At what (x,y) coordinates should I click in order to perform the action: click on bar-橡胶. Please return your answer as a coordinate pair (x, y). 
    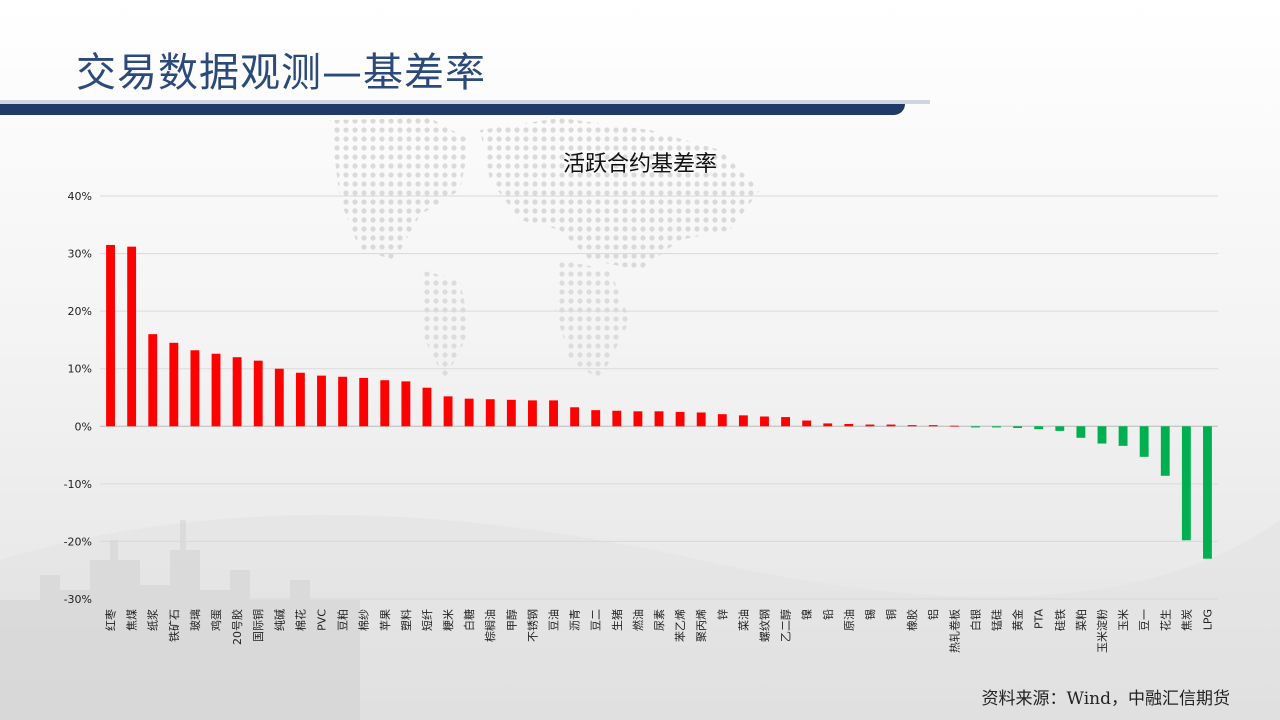
    Looking at the image, I should click on (912, 426).